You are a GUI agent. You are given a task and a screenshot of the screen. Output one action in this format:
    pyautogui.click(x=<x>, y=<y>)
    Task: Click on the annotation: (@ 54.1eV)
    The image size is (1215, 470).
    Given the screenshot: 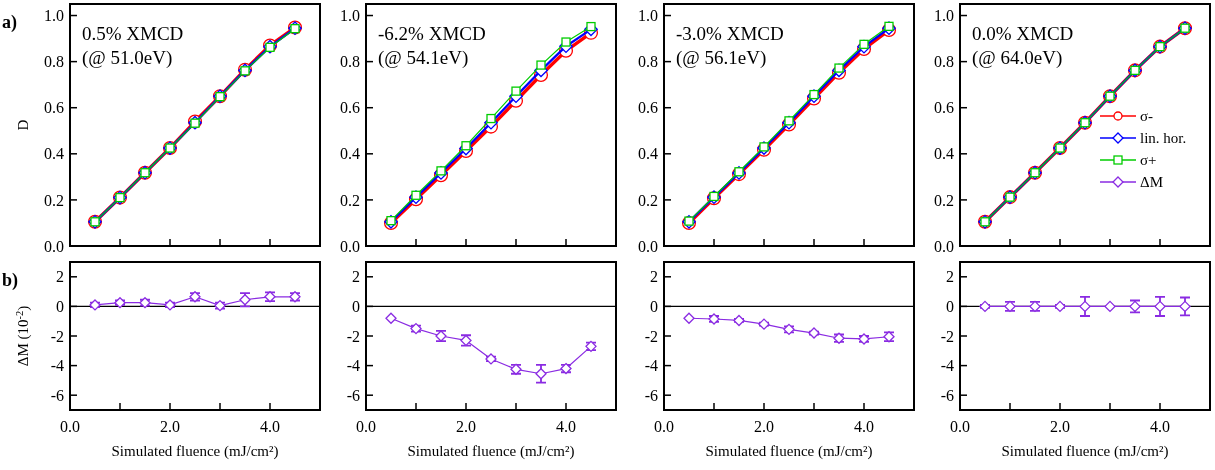 What is the action you would take?
    pyautogui.click(x=423, y=58)
    